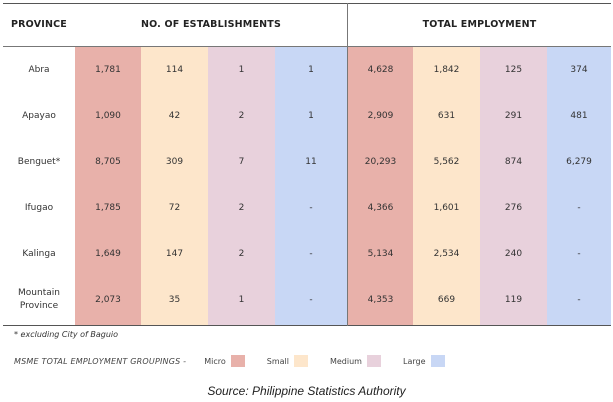  I want to click on table-row: Apayao 1,090 42 2 1 2,909 631 291 481, so click(307, 116).